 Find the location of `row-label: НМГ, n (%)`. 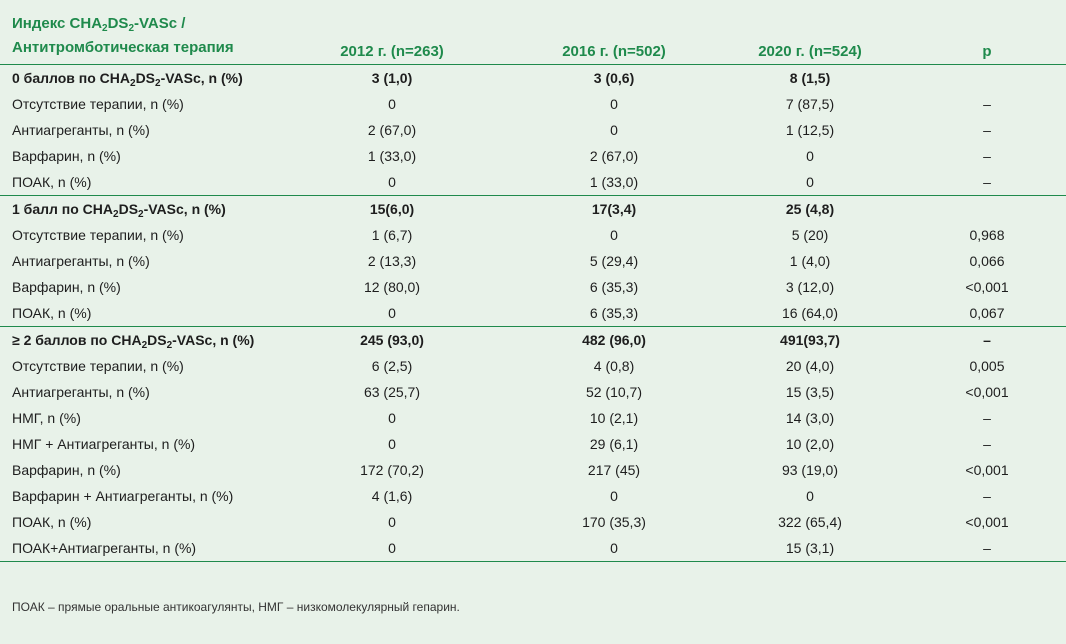

row-label: НМГ, n (%) is located at coordinates (46, 418).